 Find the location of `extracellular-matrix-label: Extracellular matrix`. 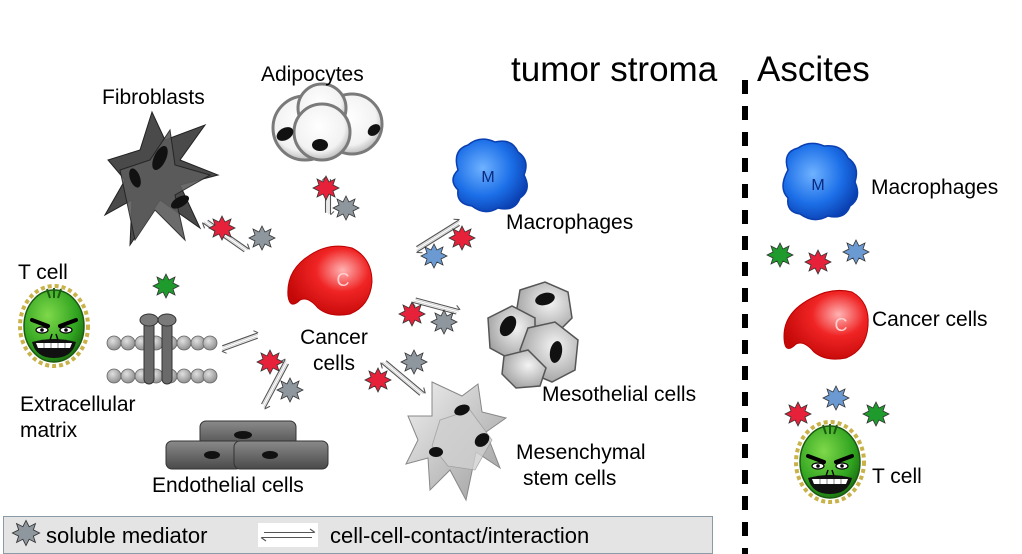

extracellular-matrix-label: Extracellular matrix is located at coordinates (78, 418).